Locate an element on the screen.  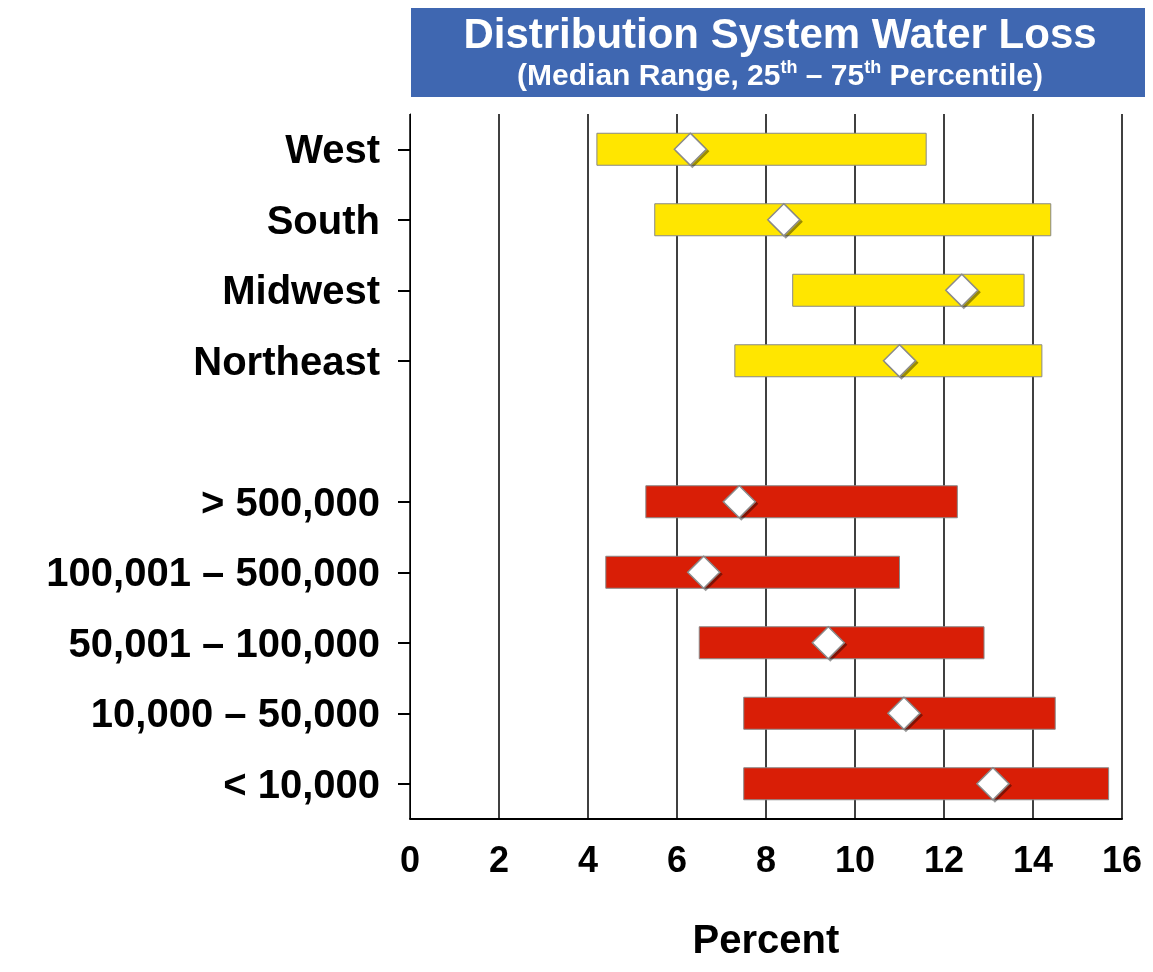
y-tick-label: 100,001 – 500,000 is located at coordinates (213, 572).